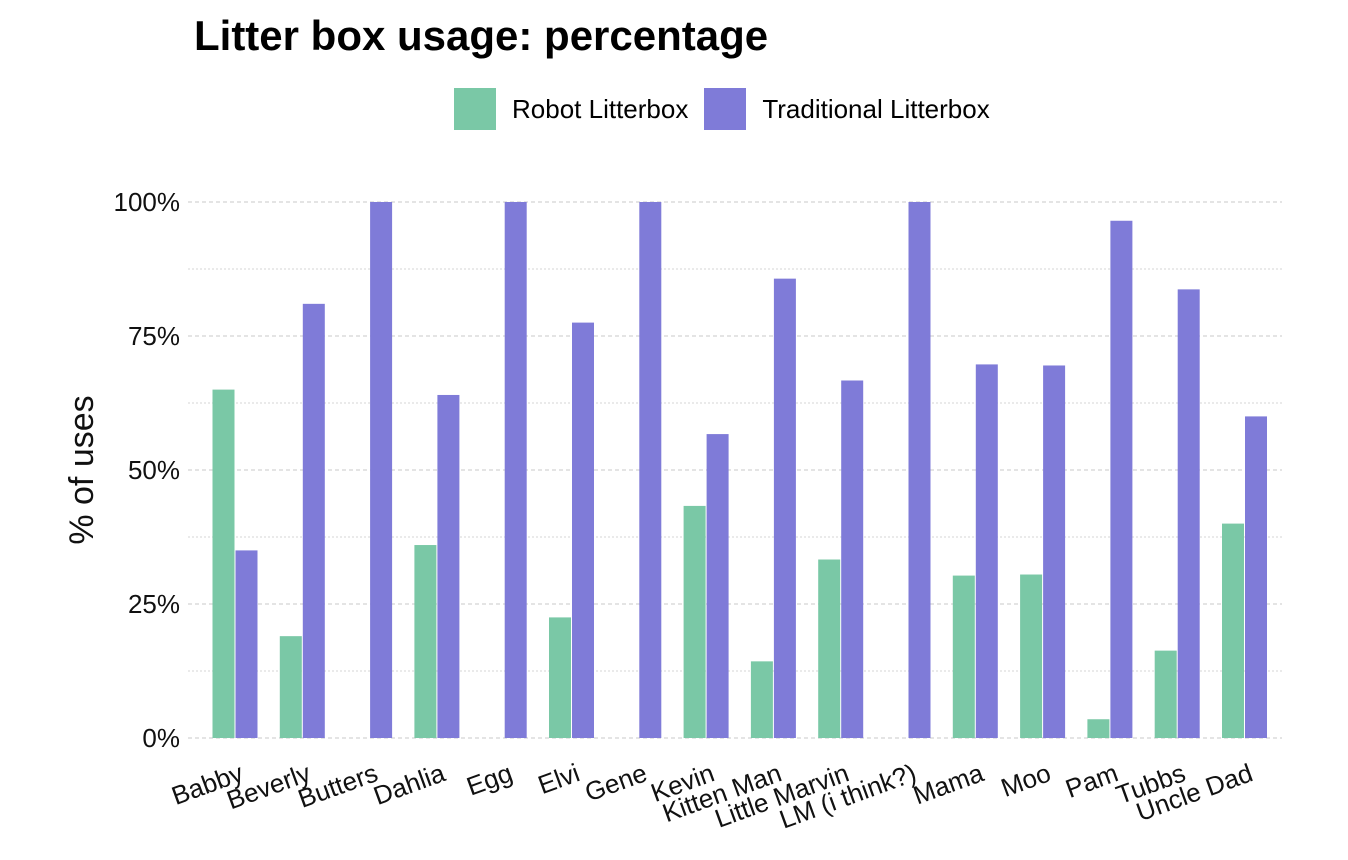  Describe the element at coordinates (1054, 551) in the screenshot. I see `bar-traditional-moo` at that location.